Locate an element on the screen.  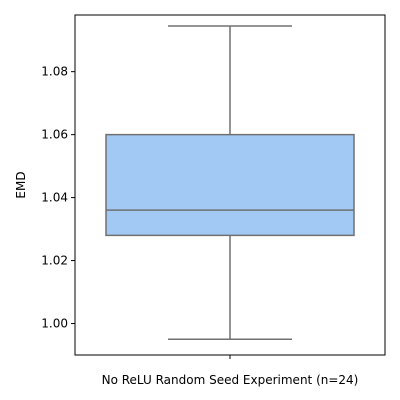
x-axis-label: No ReLU Random Seed Experiment (n=24) is located at coordinates (230, 380).